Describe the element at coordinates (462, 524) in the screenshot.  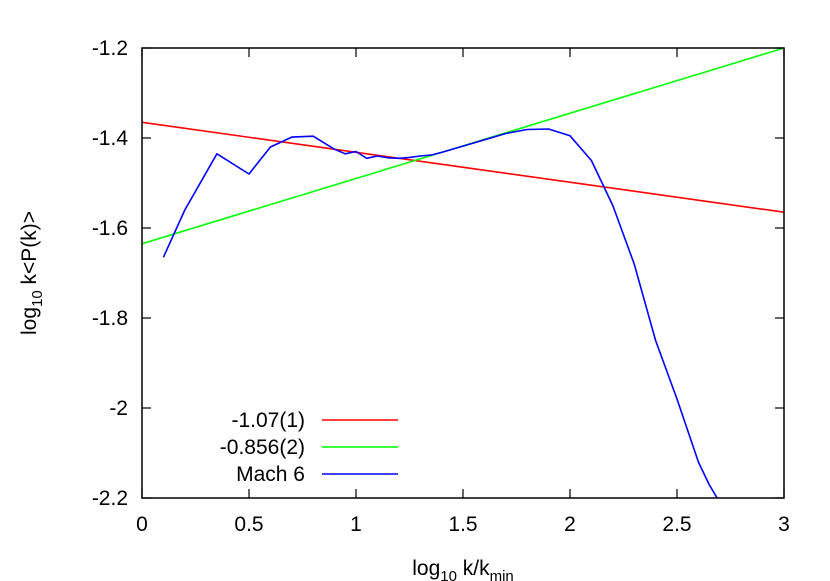
I see `x-tick-label: 1.5` at that location.